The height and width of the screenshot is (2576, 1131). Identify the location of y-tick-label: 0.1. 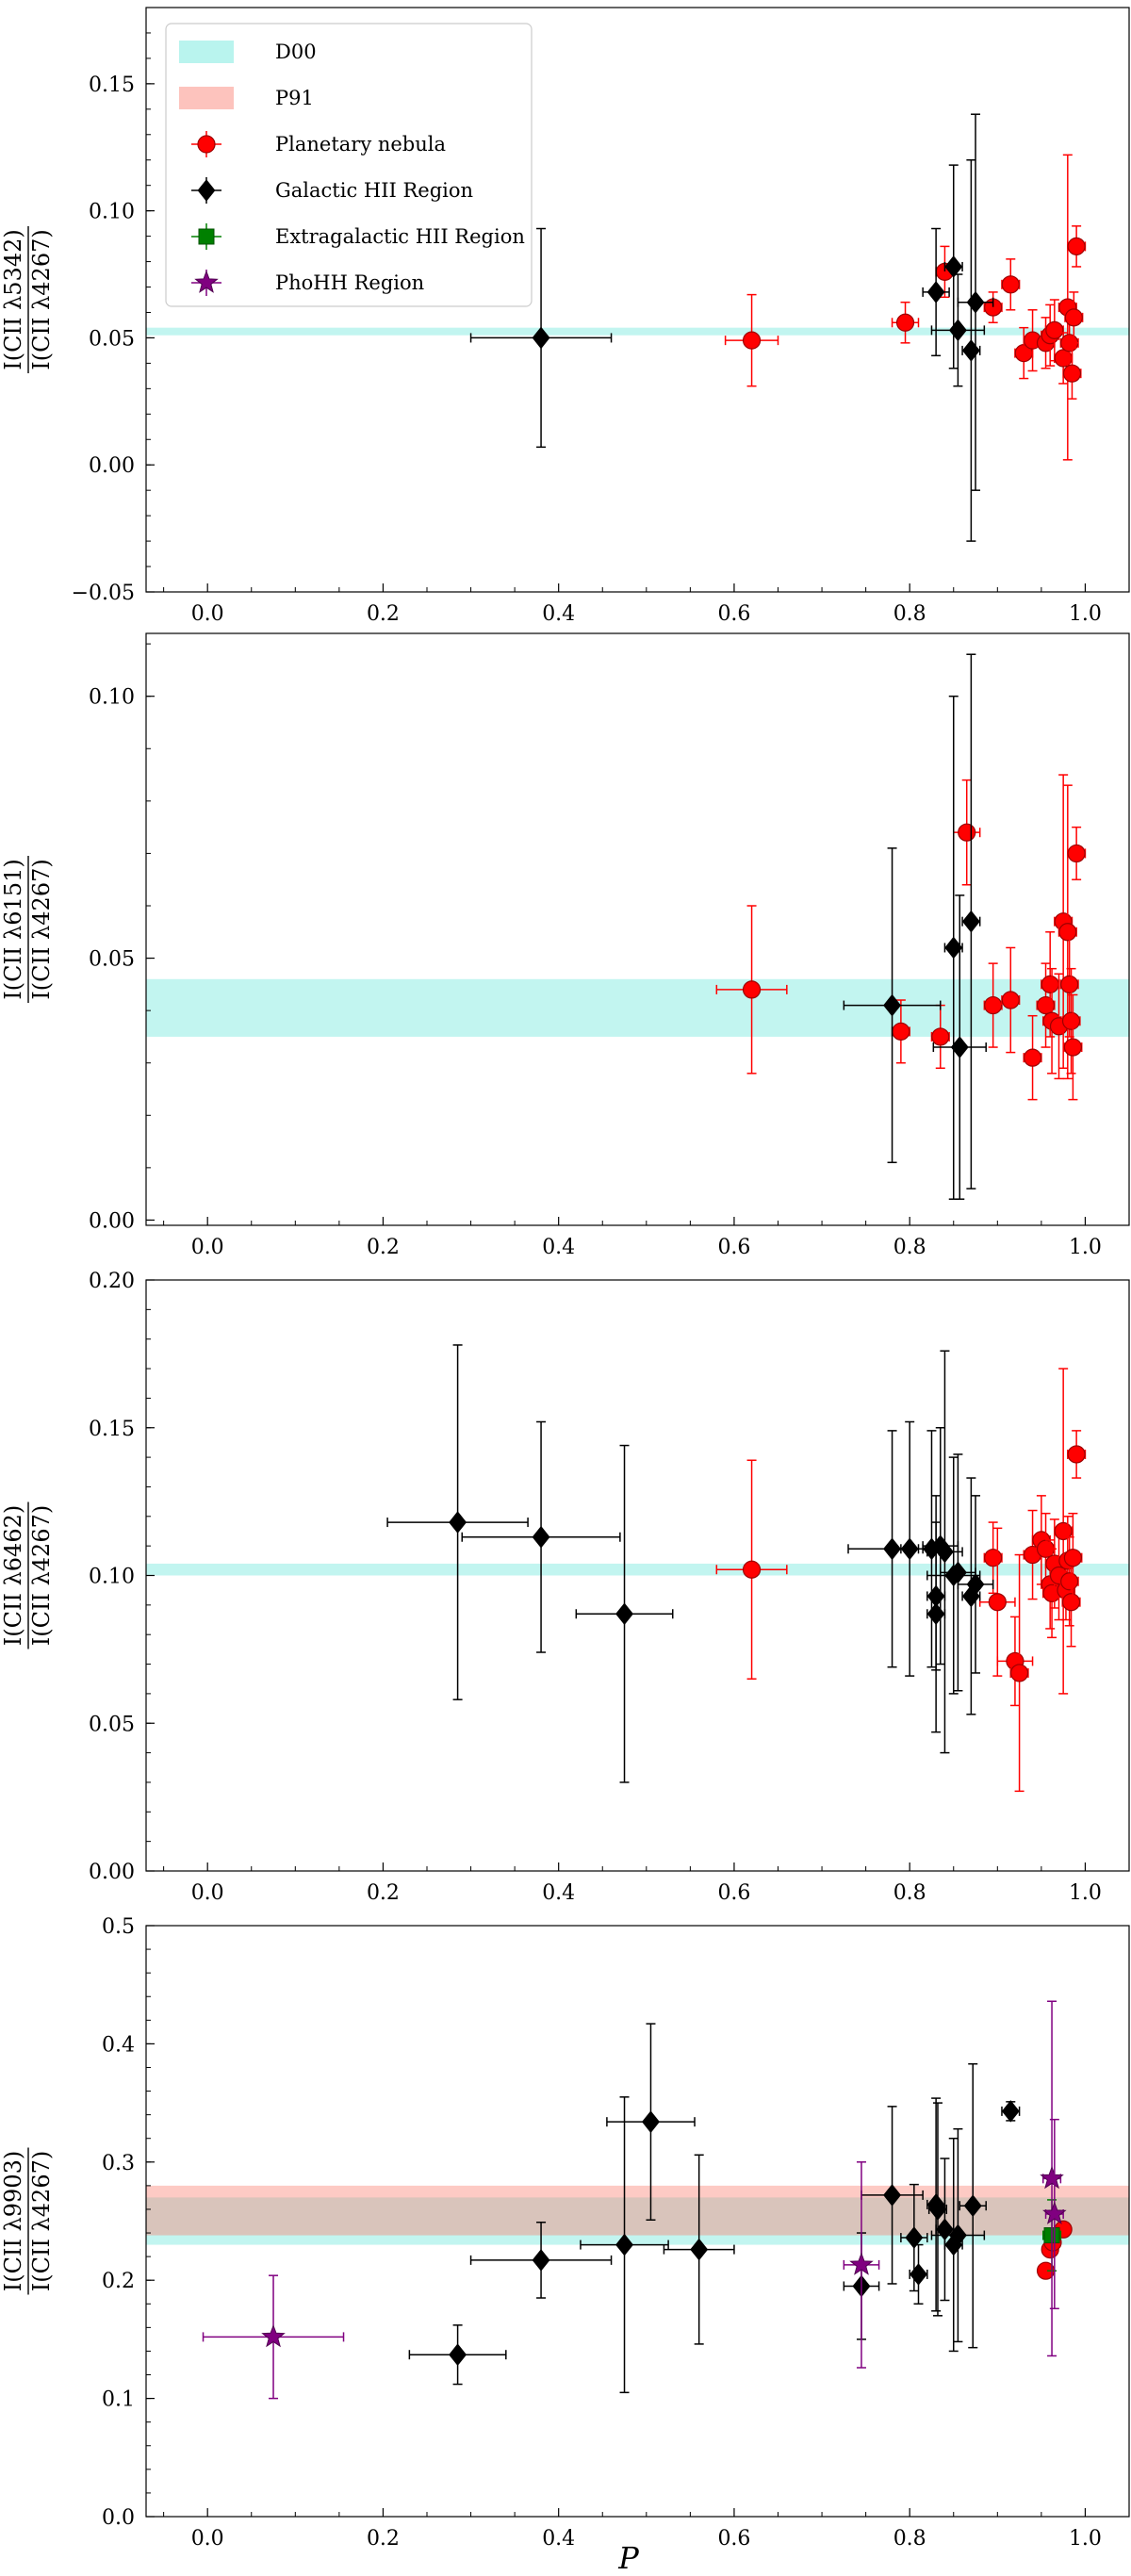
(119, 2400).